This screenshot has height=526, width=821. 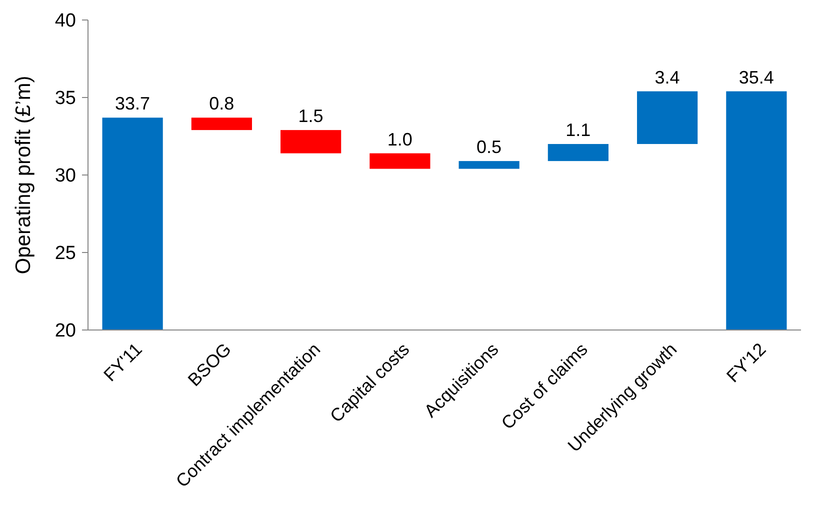 What do you see at coordinates (65, 331) in the screenshot?
I see `y-tick-label: 20` at bounding box center [65, 331].